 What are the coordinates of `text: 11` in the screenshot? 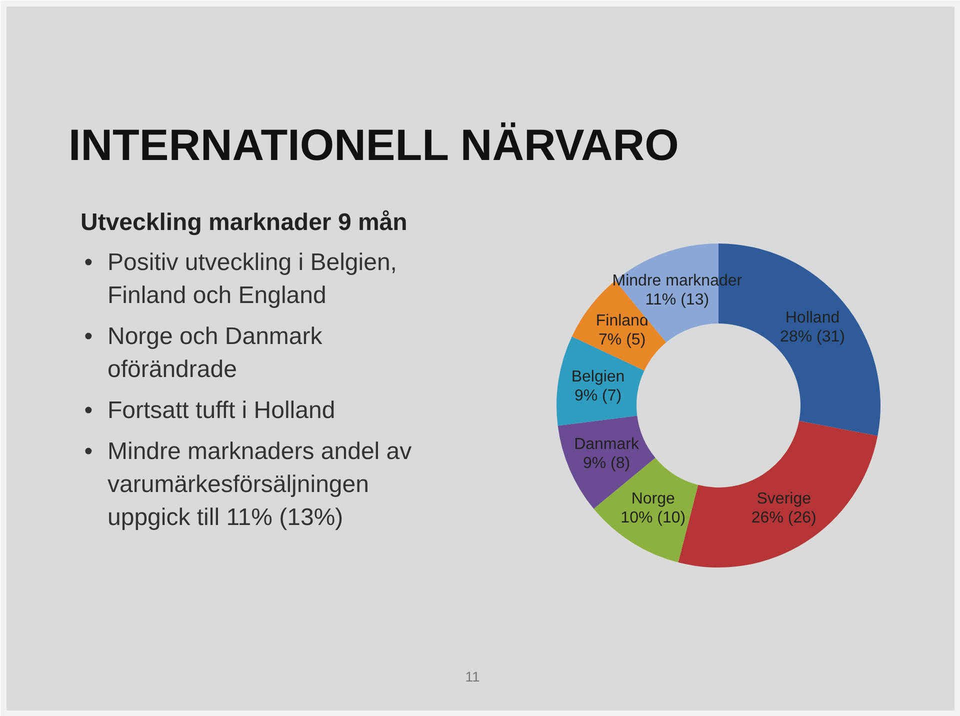 It's located at (472, 676).